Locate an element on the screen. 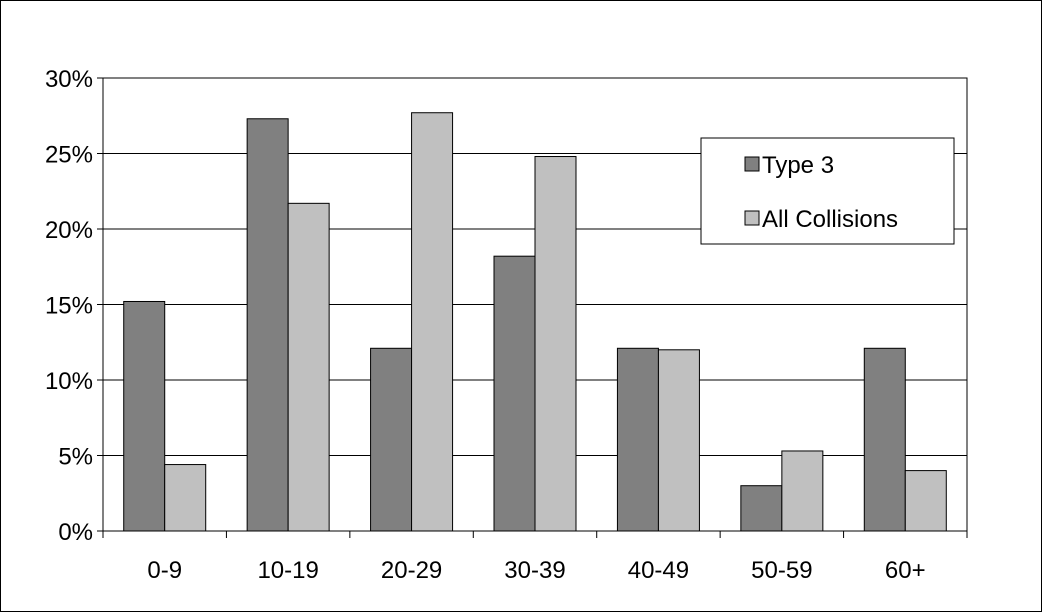 Image resolution: width=1042 pixels, height=612 pixels. y-tick-label: 30% is located at coordinates (69, 79).